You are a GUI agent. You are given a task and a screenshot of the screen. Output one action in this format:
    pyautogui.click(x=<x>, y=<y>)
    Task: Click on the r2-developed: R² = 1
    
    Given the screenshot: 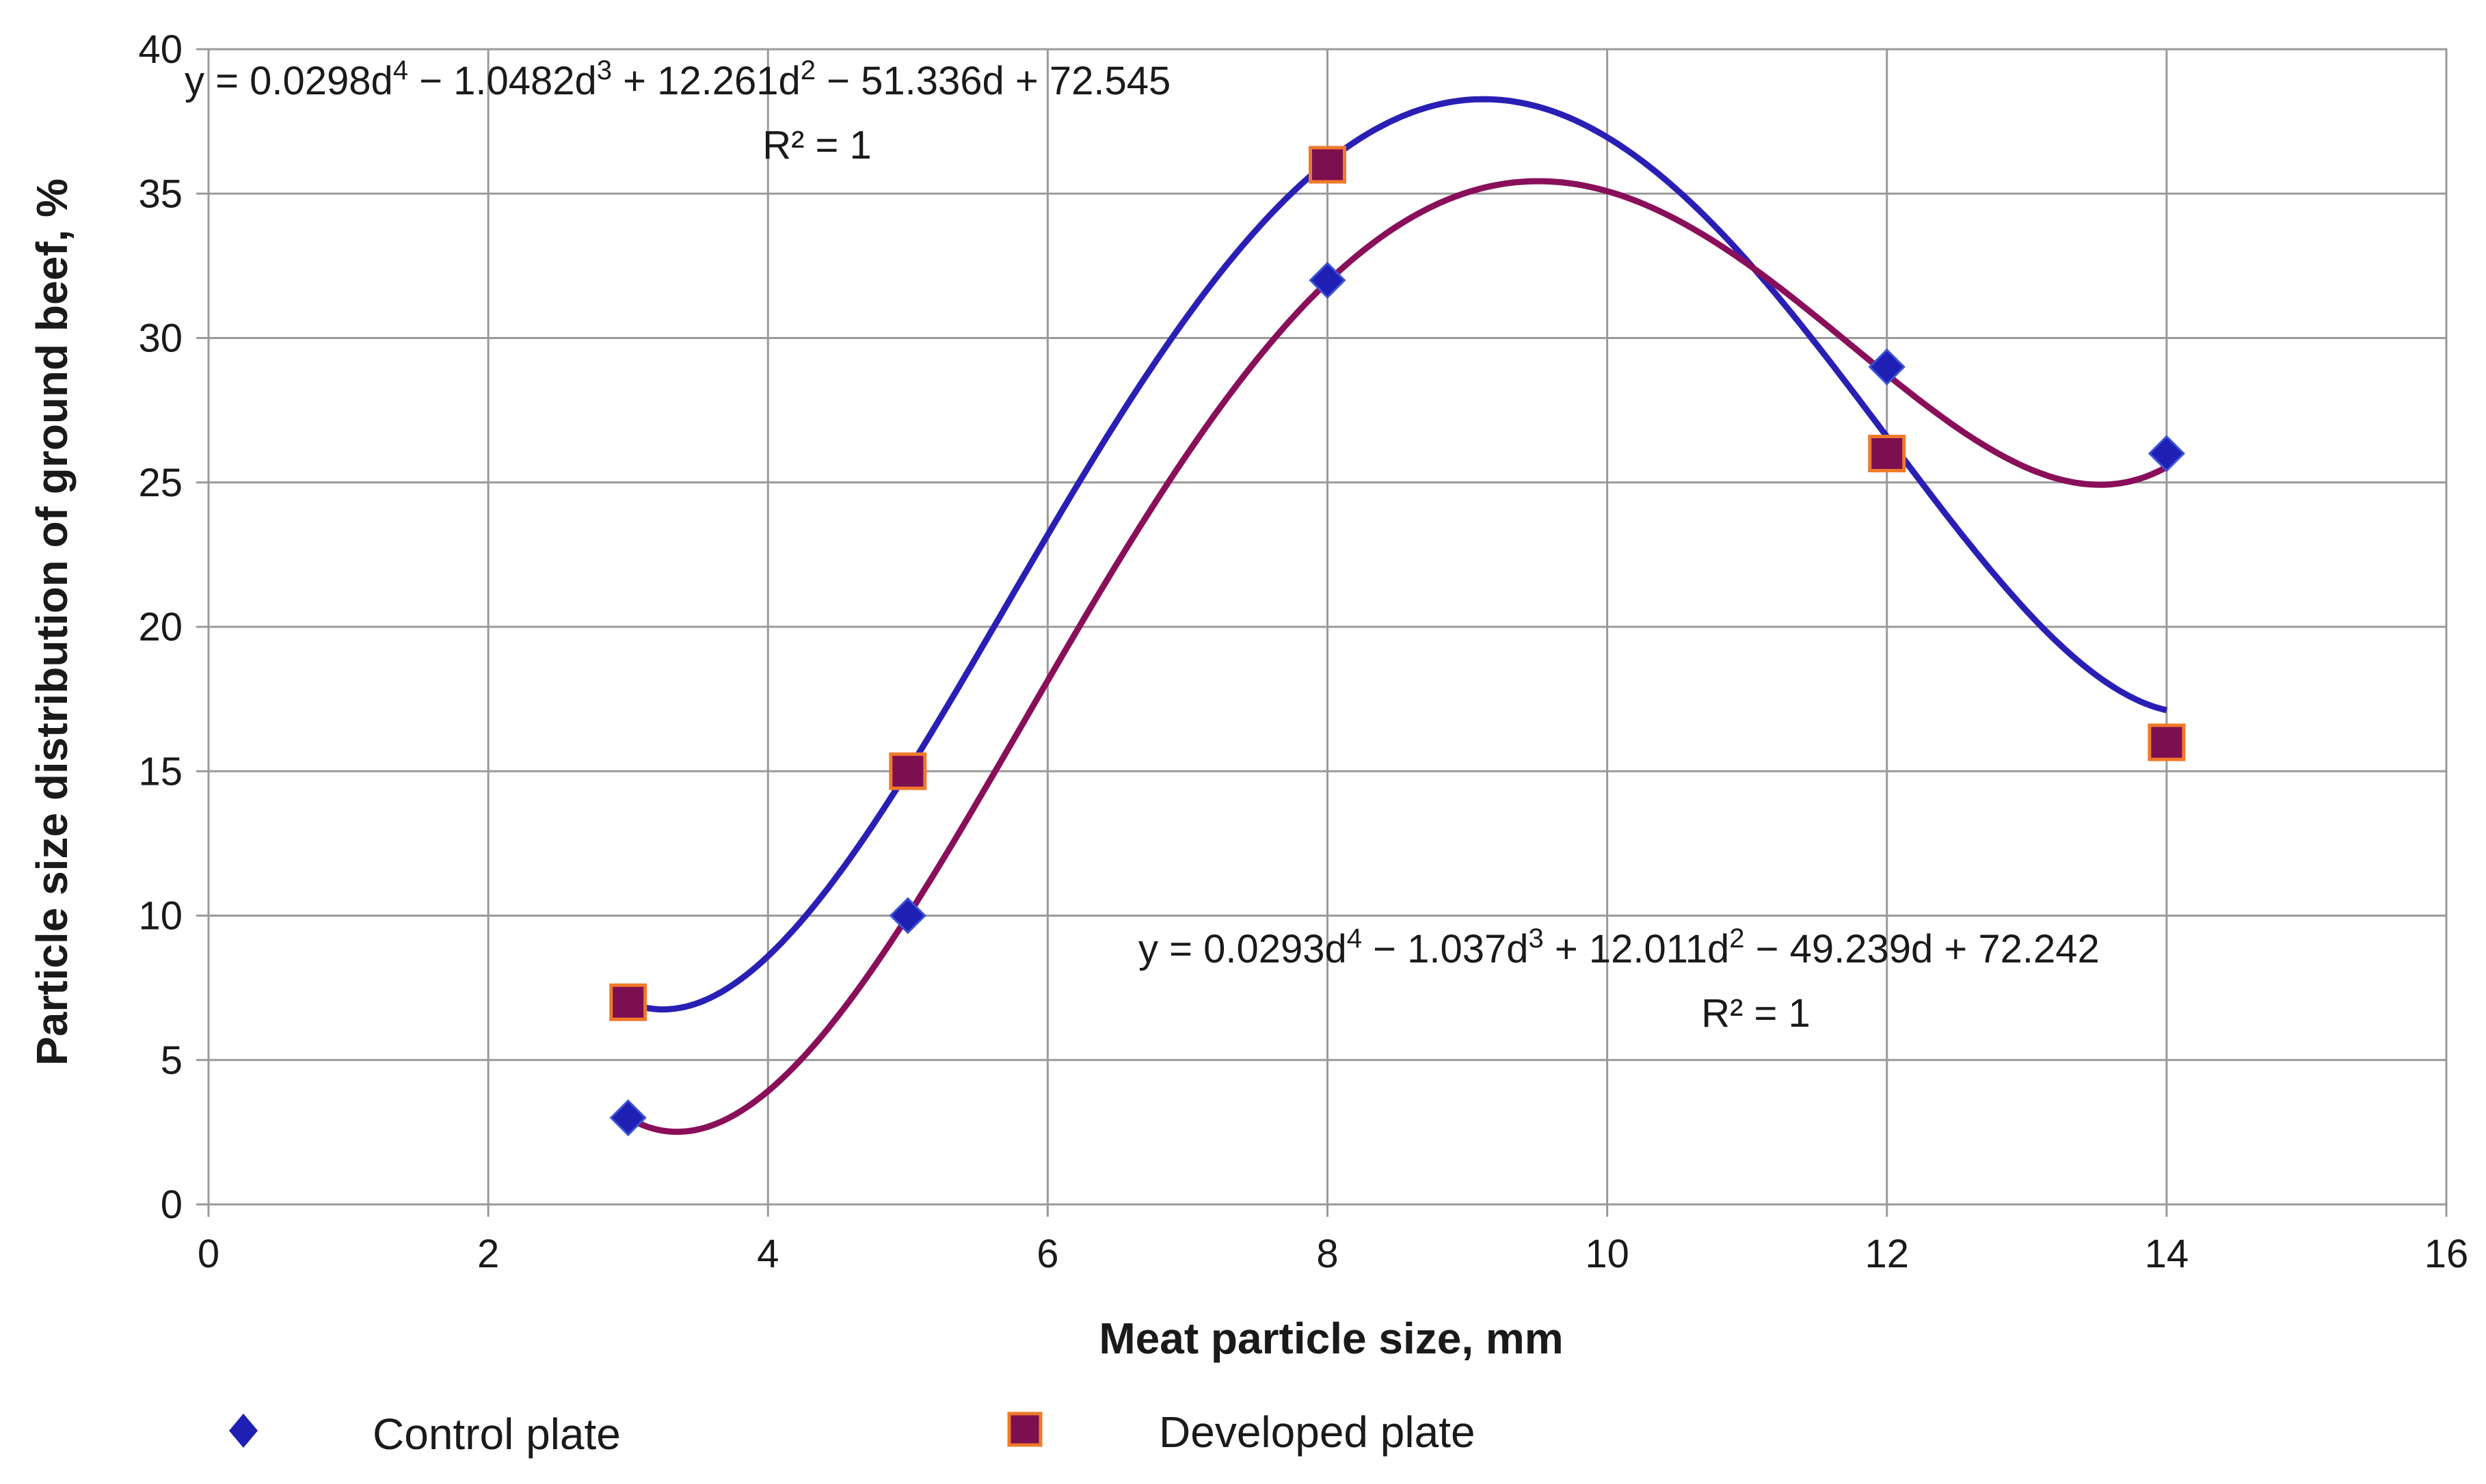 What is the action you would take?
    pyautogui.click(x=817, y=145)
    